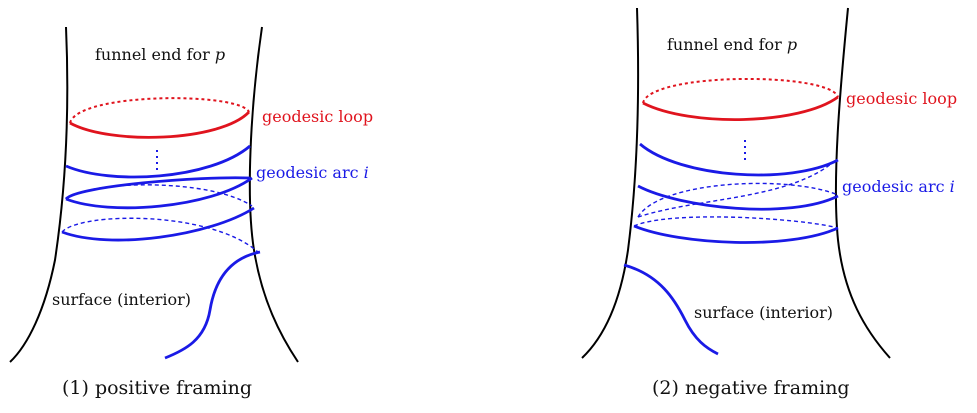 This screenshot has height=413, width=977. What do you see at coordinates (751, 388) in the screenshot?
I see `caption-negative-framing: (2) negative framing` at bounding box center [751, 388].